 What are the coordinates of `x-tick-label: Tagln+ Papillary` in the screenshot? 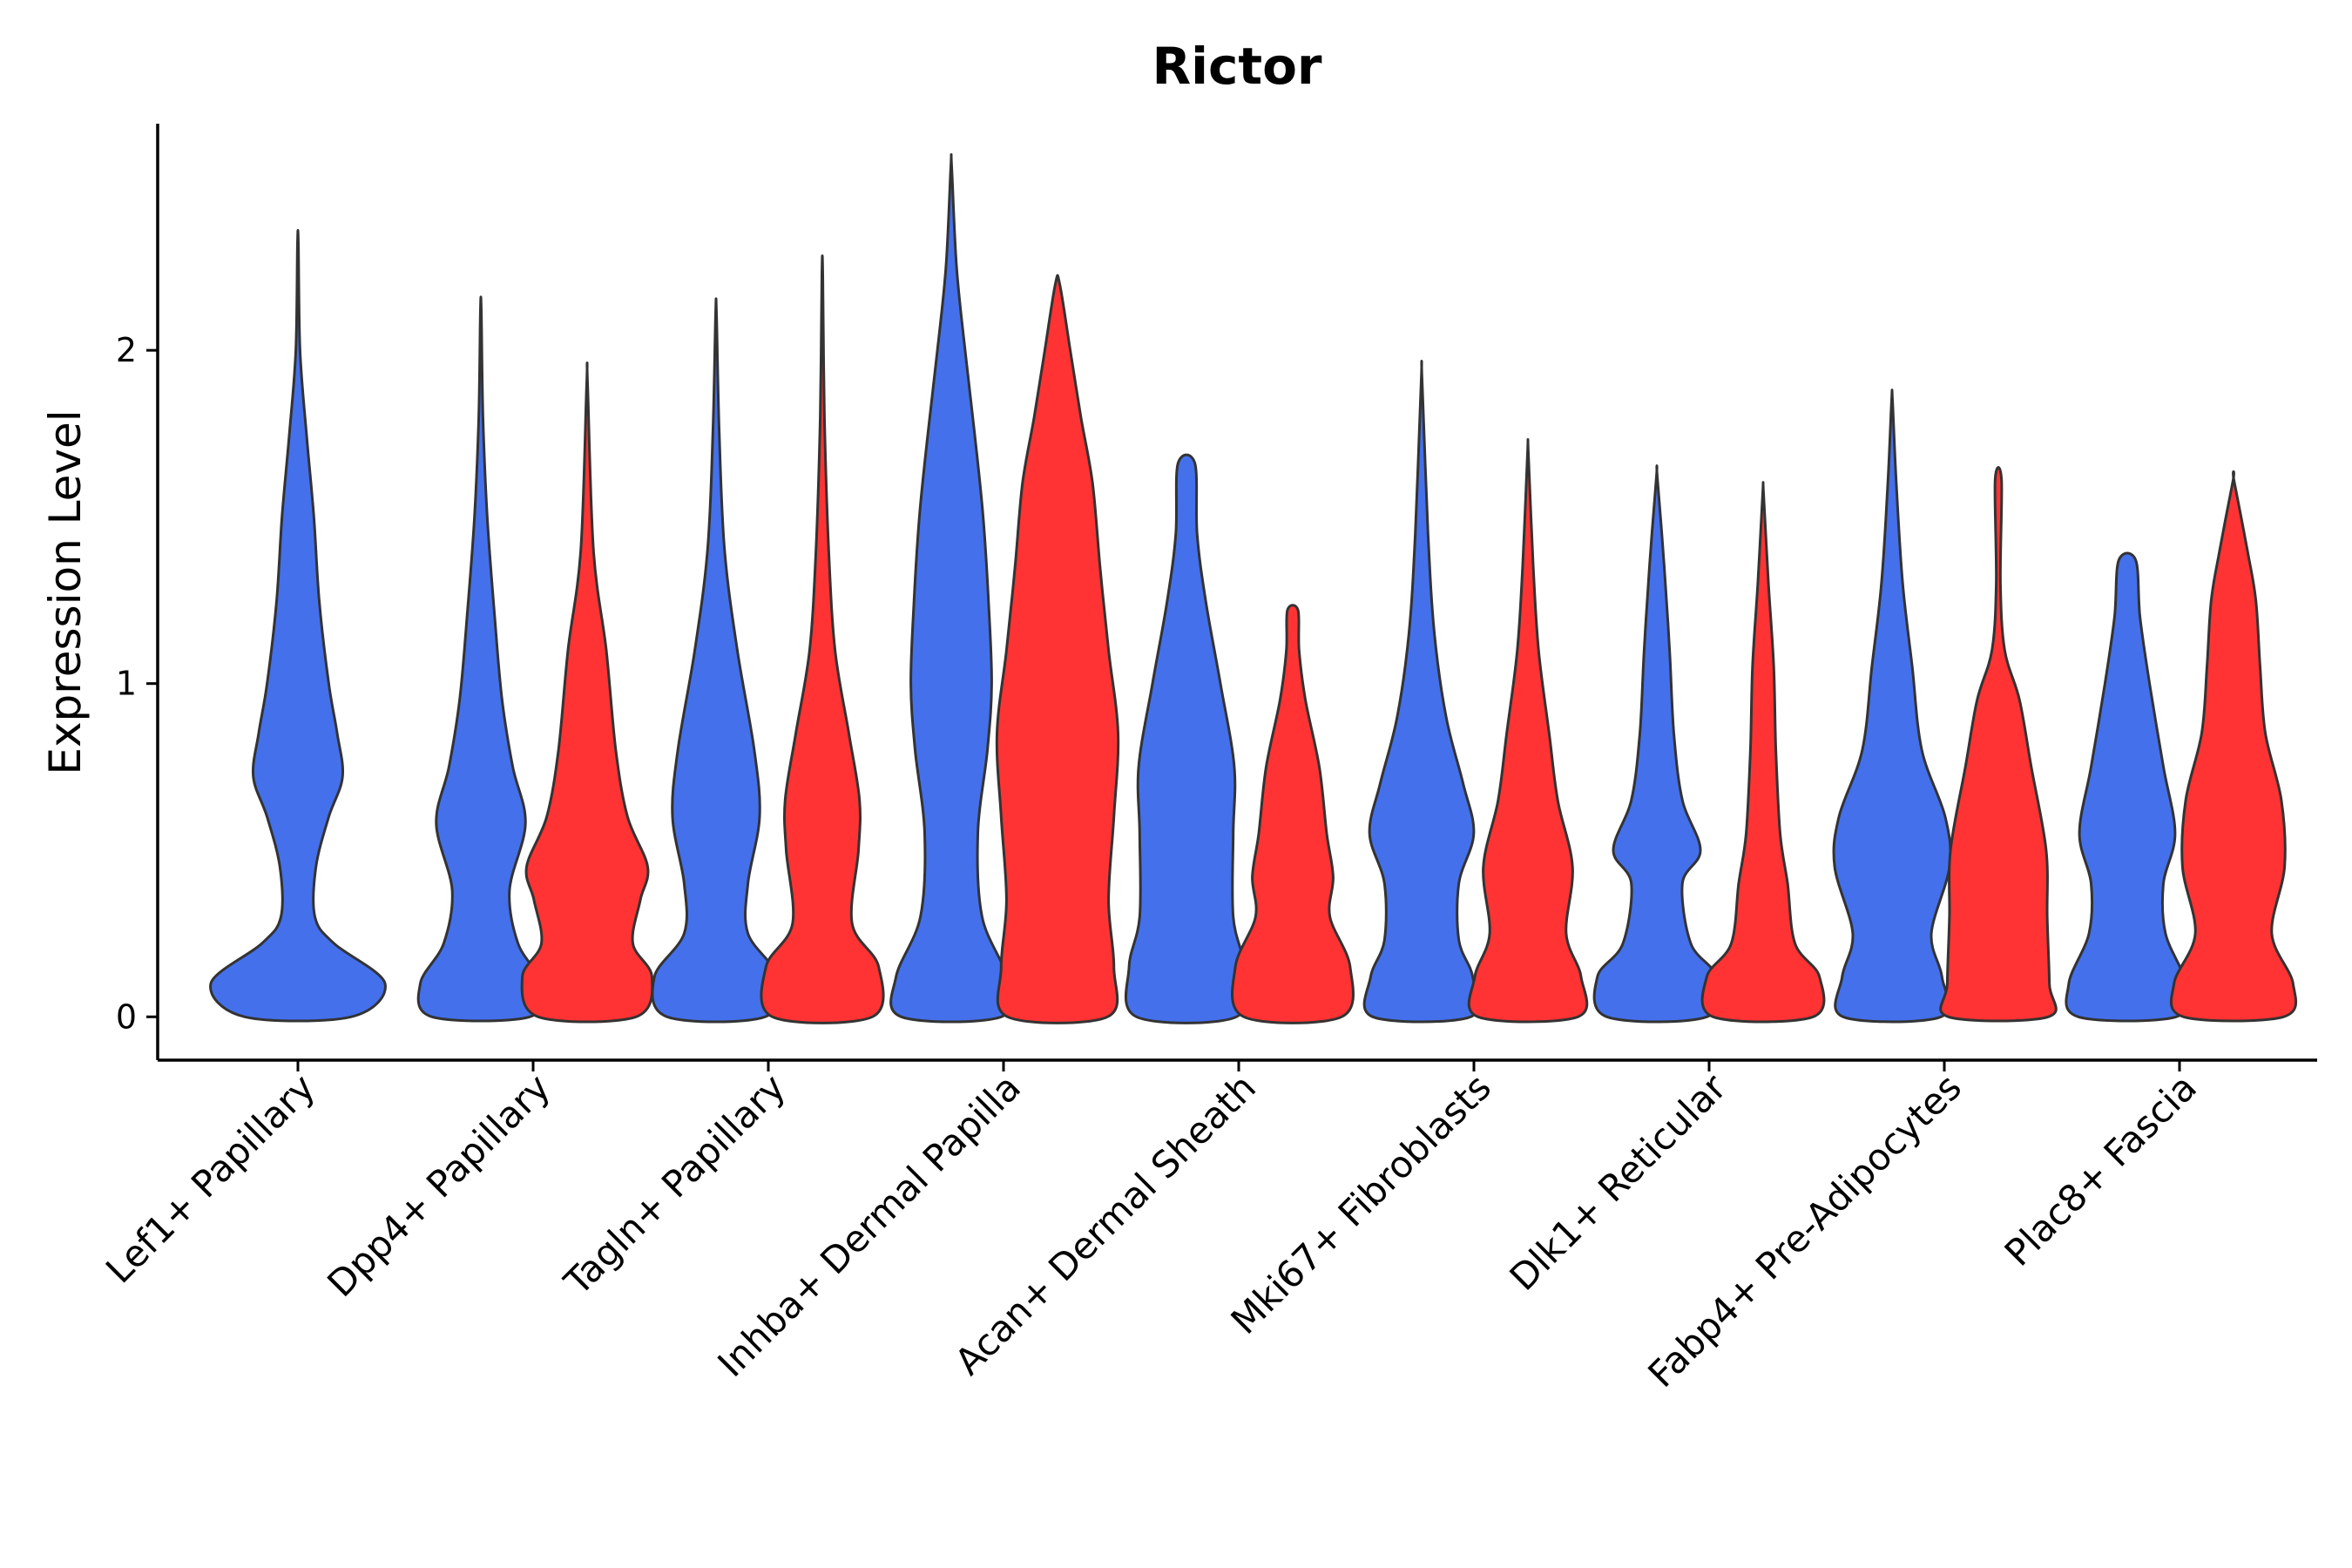 It's located at (675, 1184).